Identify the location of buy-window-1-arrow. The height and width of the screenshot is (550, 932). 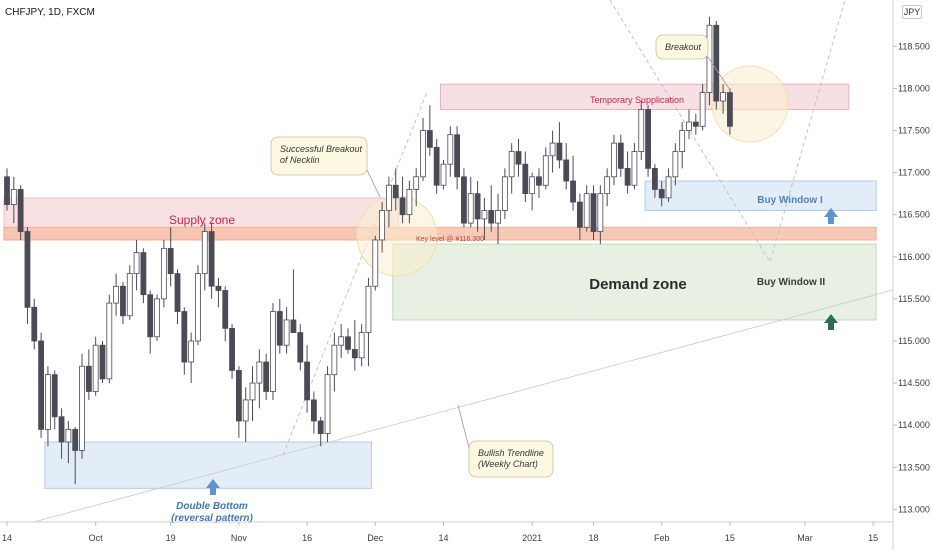
(831, 216).